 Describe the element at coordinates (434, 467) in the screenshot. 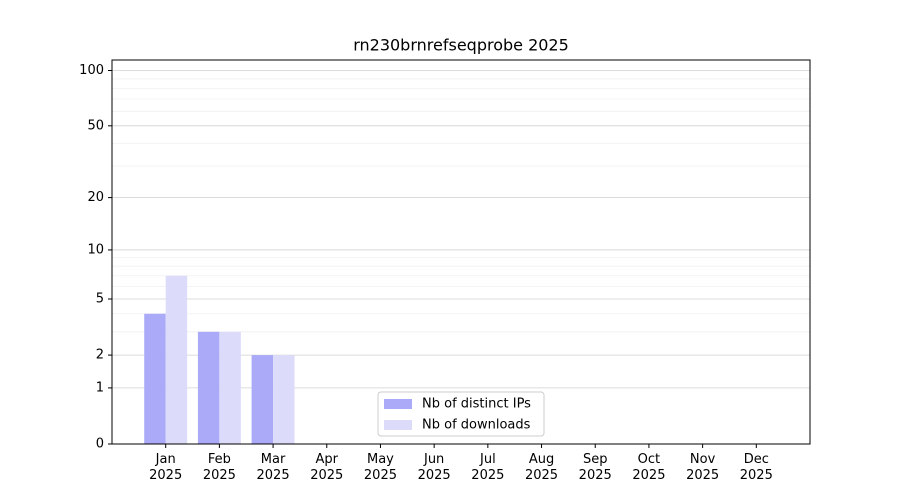

I see `x-tick-label: Jun 2025` at that location.